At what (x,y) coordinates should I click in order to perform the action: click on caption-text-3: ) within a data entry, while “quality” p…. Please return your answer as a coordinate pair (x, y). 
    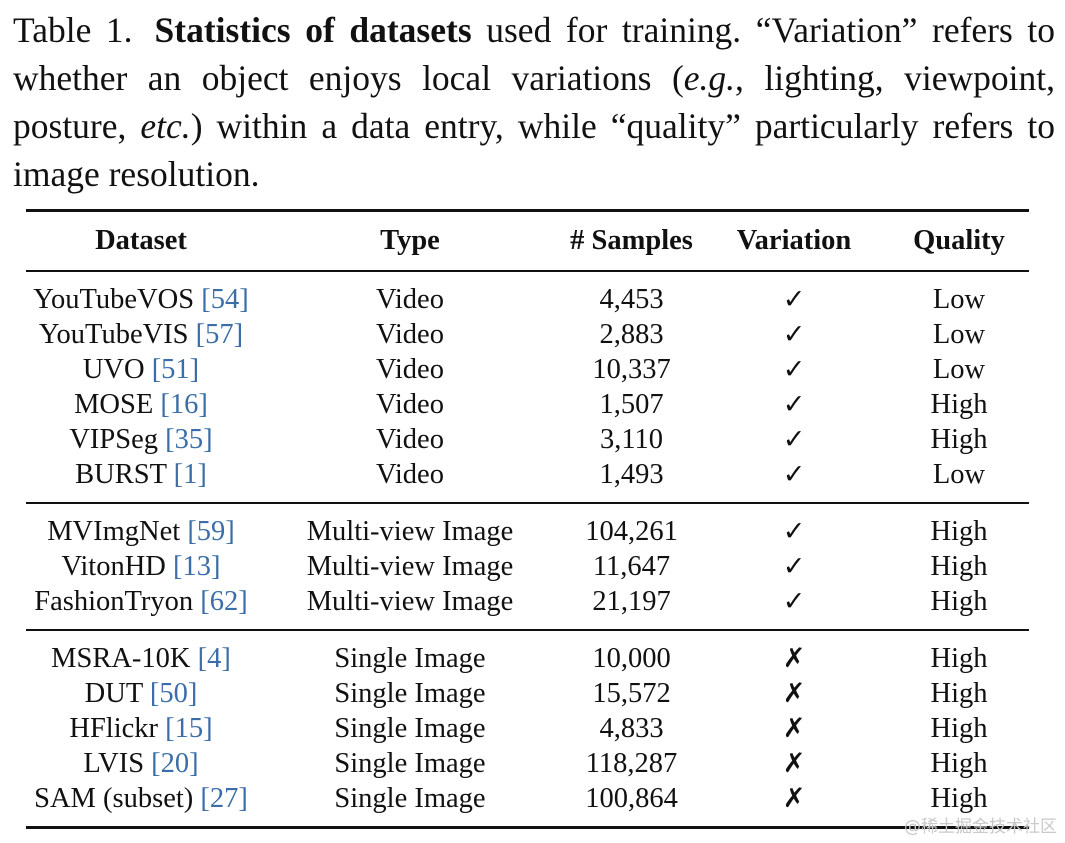
    Looking at the image, I should click on (534, 150).